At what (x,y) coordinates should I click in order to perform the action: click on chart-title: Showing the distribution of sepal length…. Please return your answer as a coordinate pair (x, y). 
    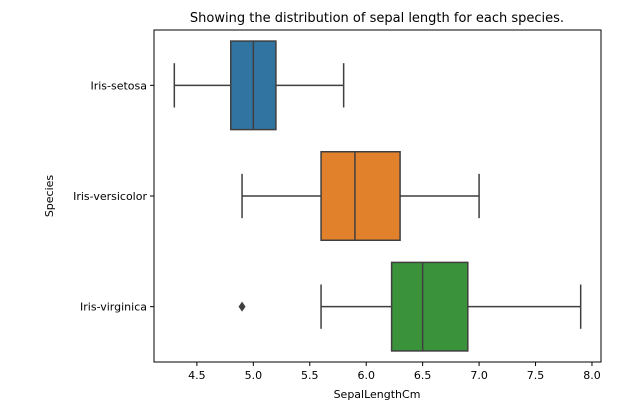
    Looking at the image, I should click on (377, 18).